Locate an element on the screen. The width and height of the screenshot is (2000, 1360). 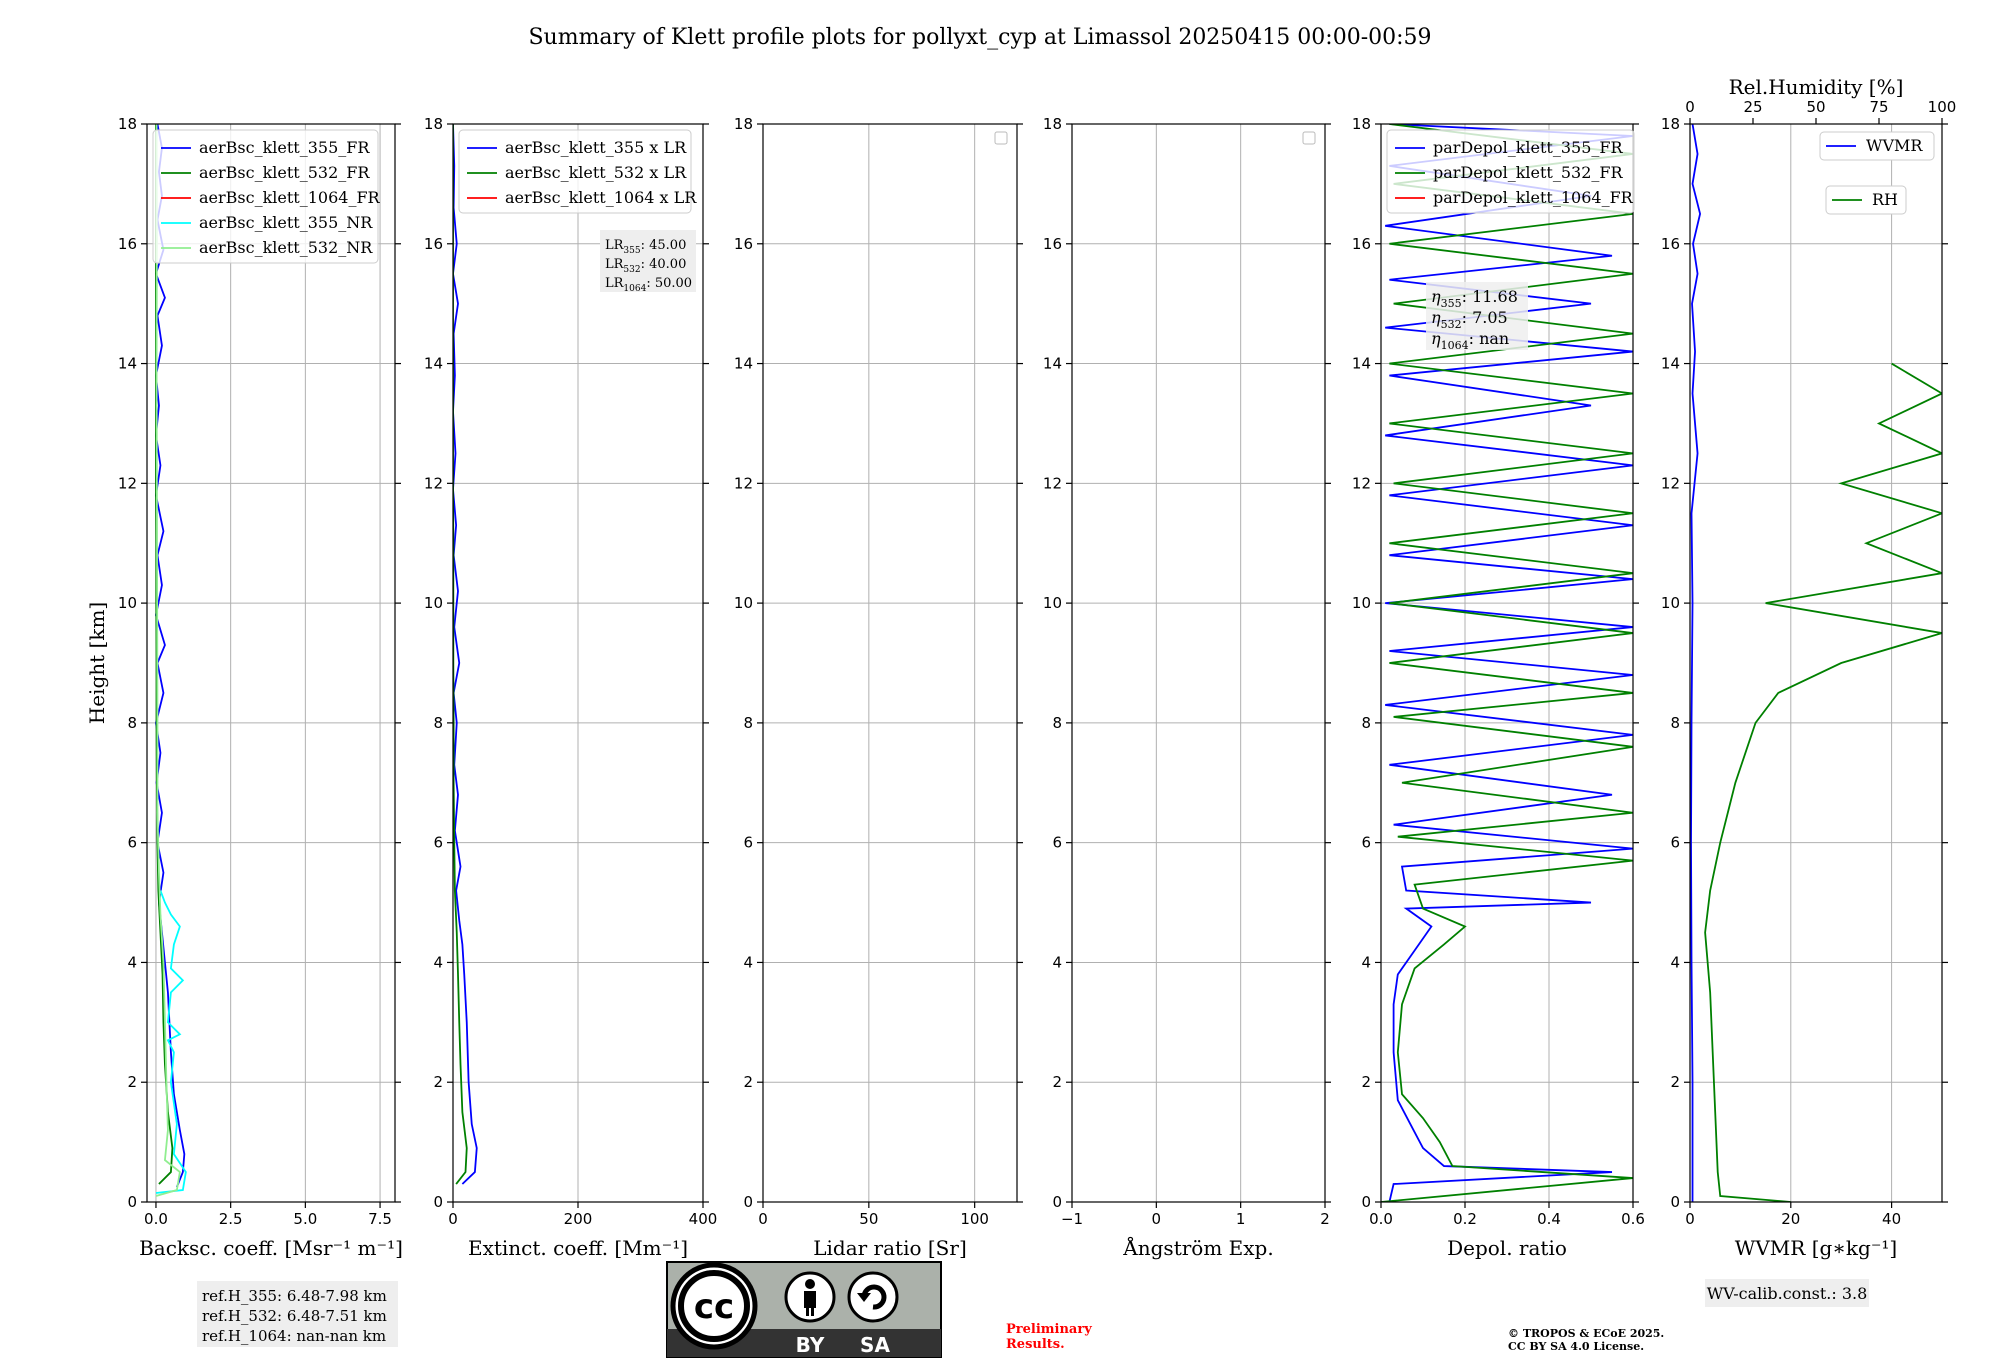
lr-line: LR532: 40.00 is located at coordinates (645, 266).